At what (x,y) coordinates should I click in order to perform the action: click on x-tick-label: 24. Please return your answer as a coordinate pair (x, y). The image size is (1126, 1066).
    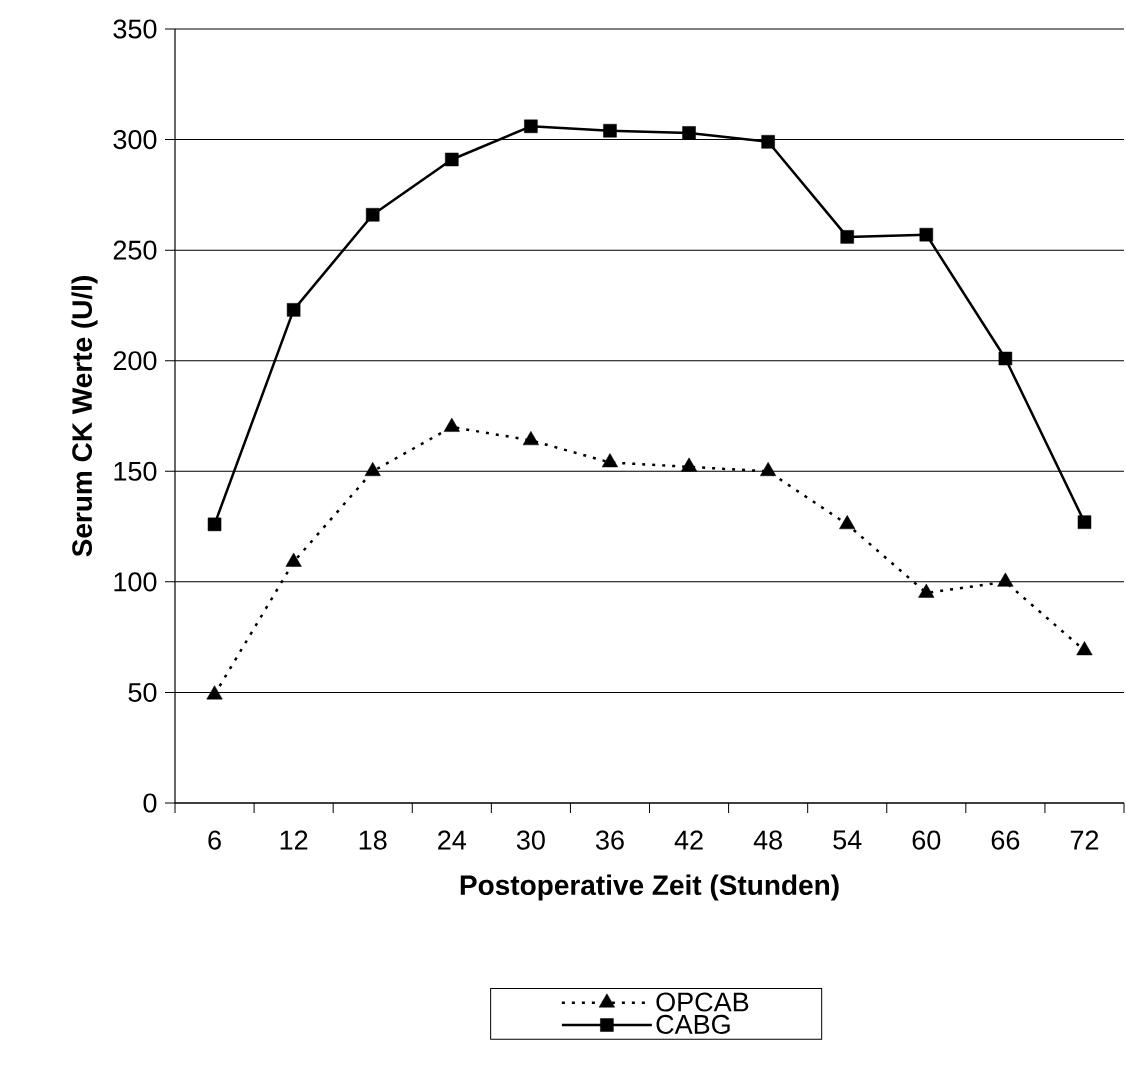
    Looking at the image, I should click on (452, 840).